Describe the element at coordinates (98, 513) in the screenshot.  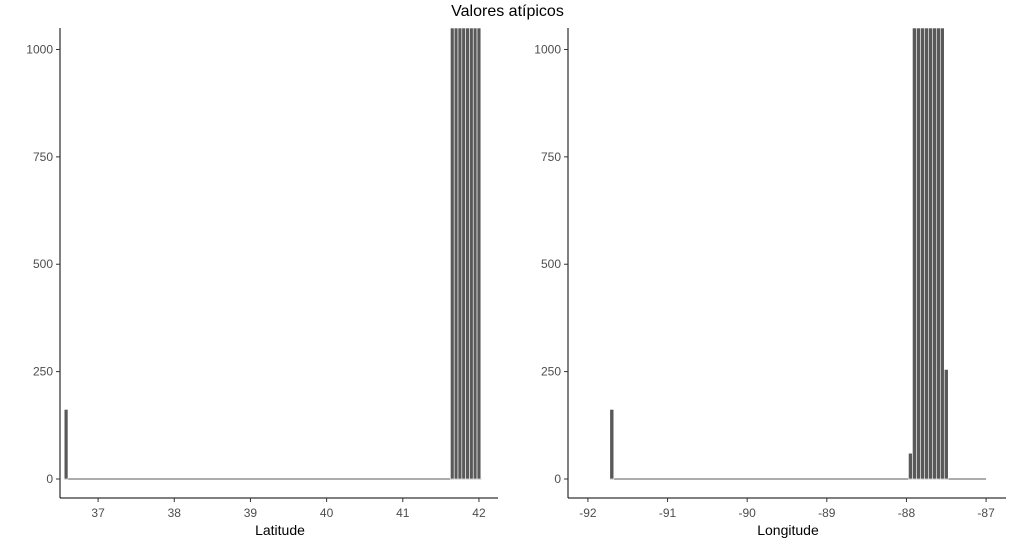
I see `latitude-x-tick-label: 37` at that location.